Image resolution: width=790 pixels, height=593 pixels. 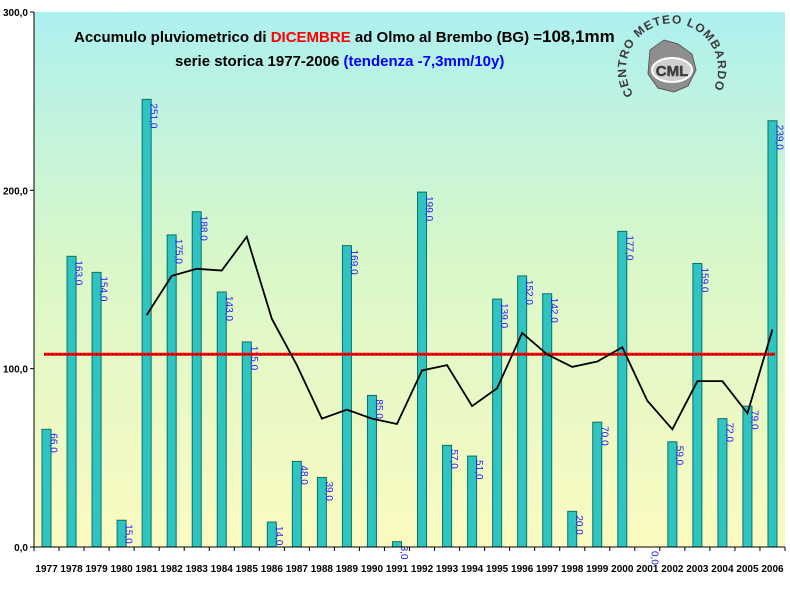 What do you see at coordinates (603, 436) in the screenshot?
I see `bar-value-label-1999: 70,0` at bounding box center [603, 436].